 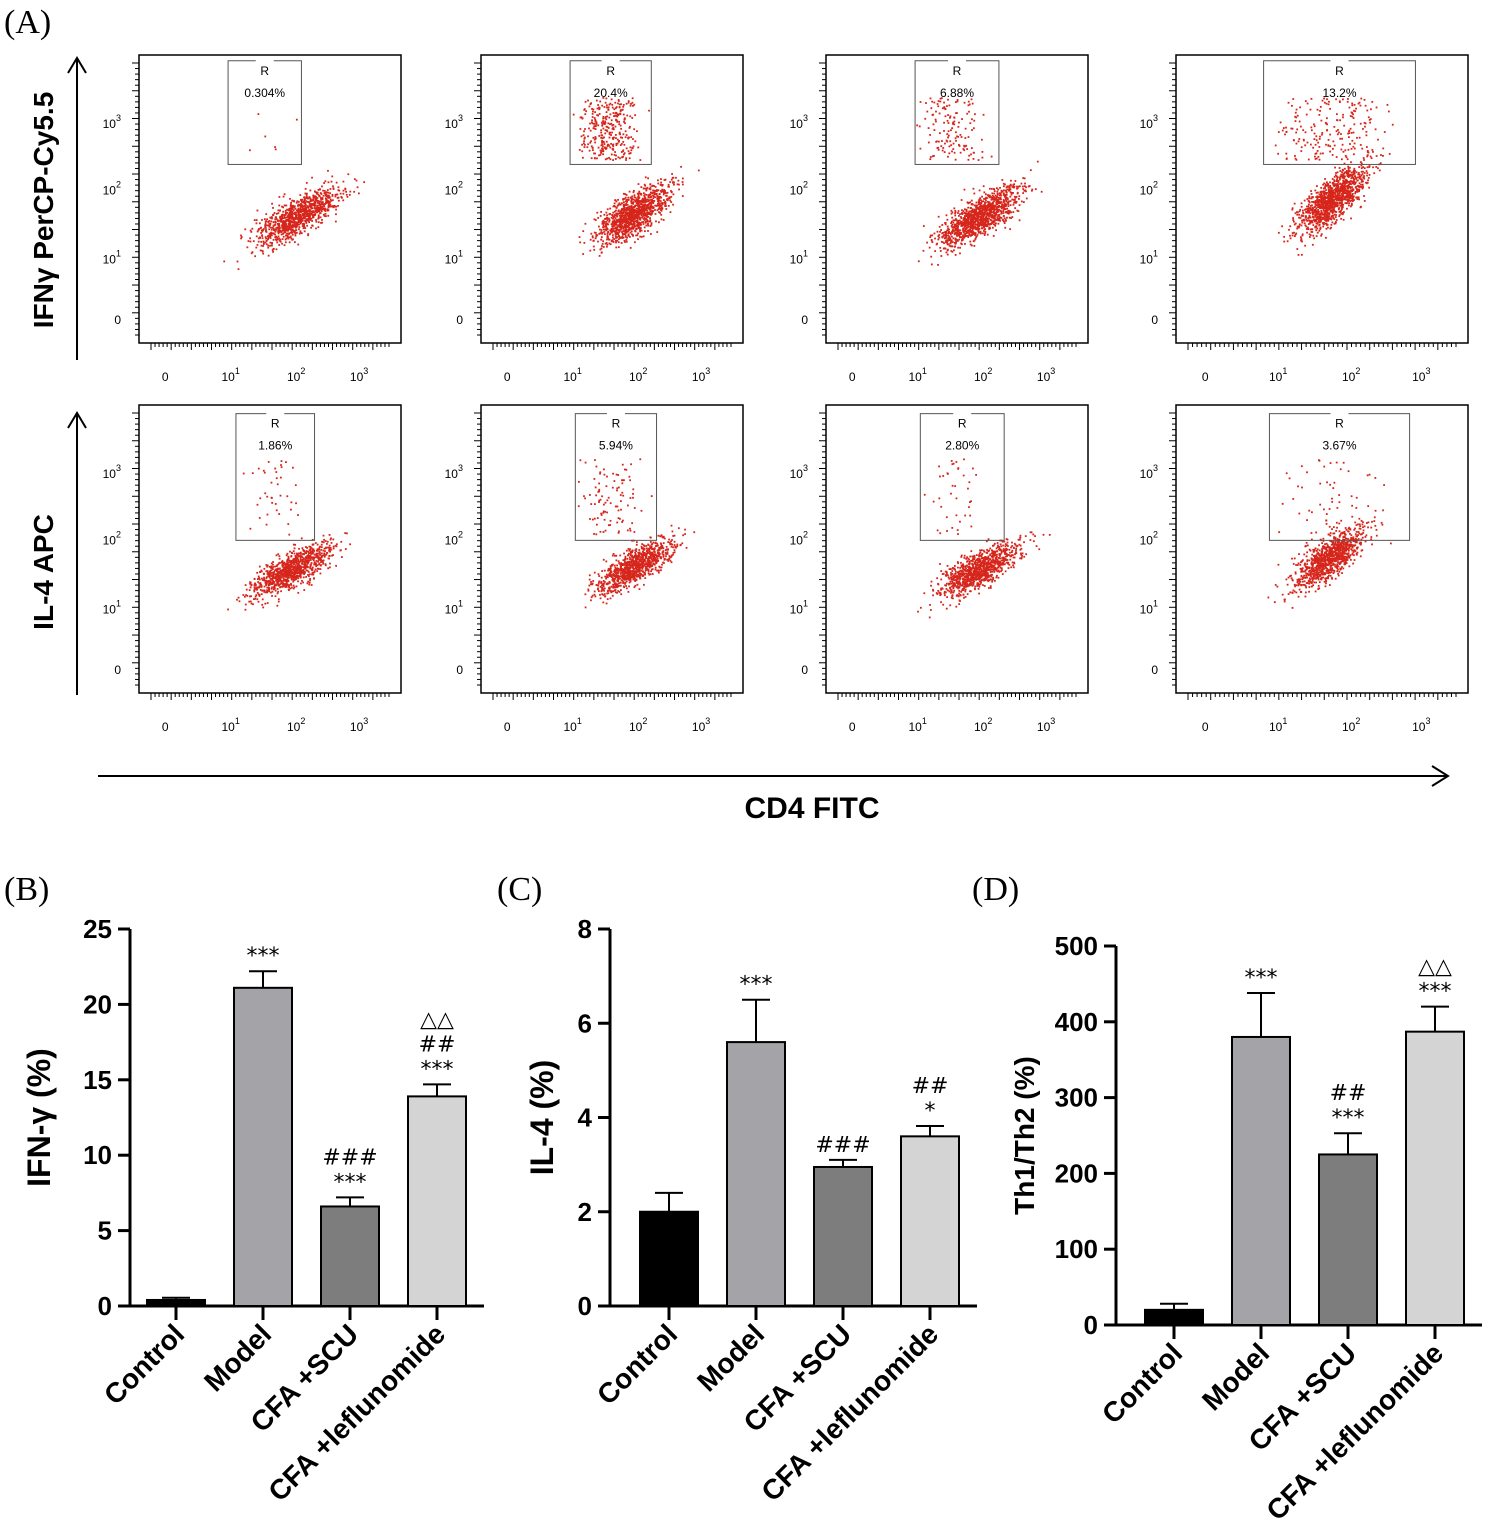 What do you see at coordinates (57, 208) in the screenshot?
I see `row-ylabel-1: IFNγ PerCP-Cy5.5` at bounding box center [57, 208].